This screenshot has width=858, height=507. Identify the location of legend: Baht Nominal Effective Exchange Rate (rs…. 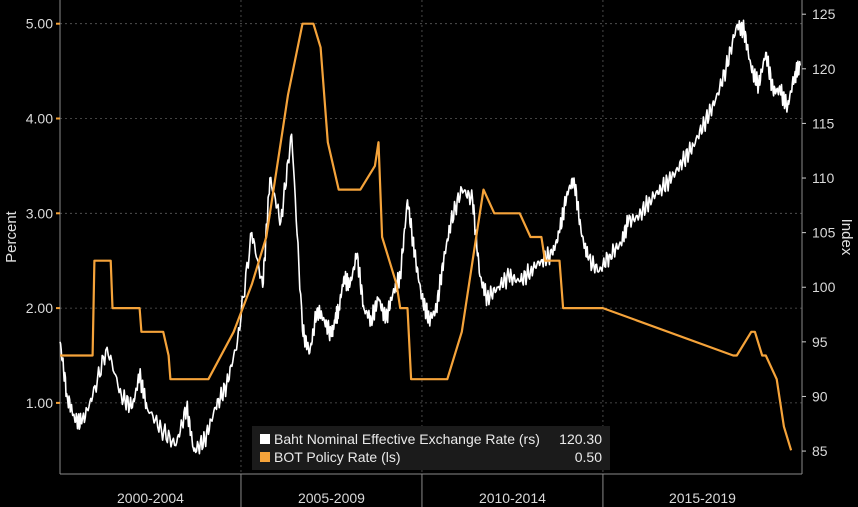
(431, 448).